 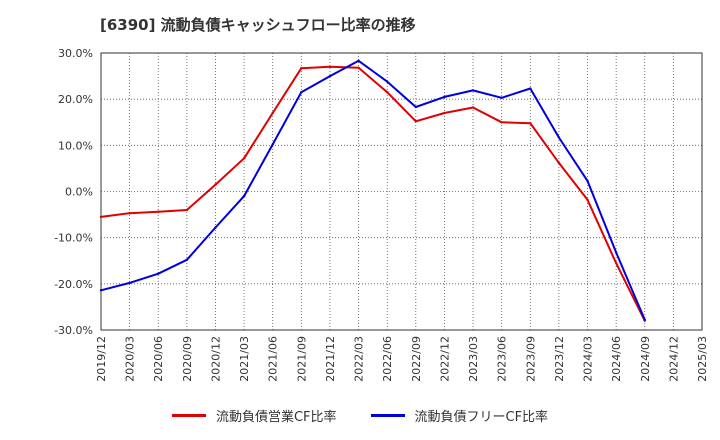 What do you see at coordinates (416, 359) in the screenshot?
I see `x-tick-label: 2022/09` at bounding box center [416, 359].